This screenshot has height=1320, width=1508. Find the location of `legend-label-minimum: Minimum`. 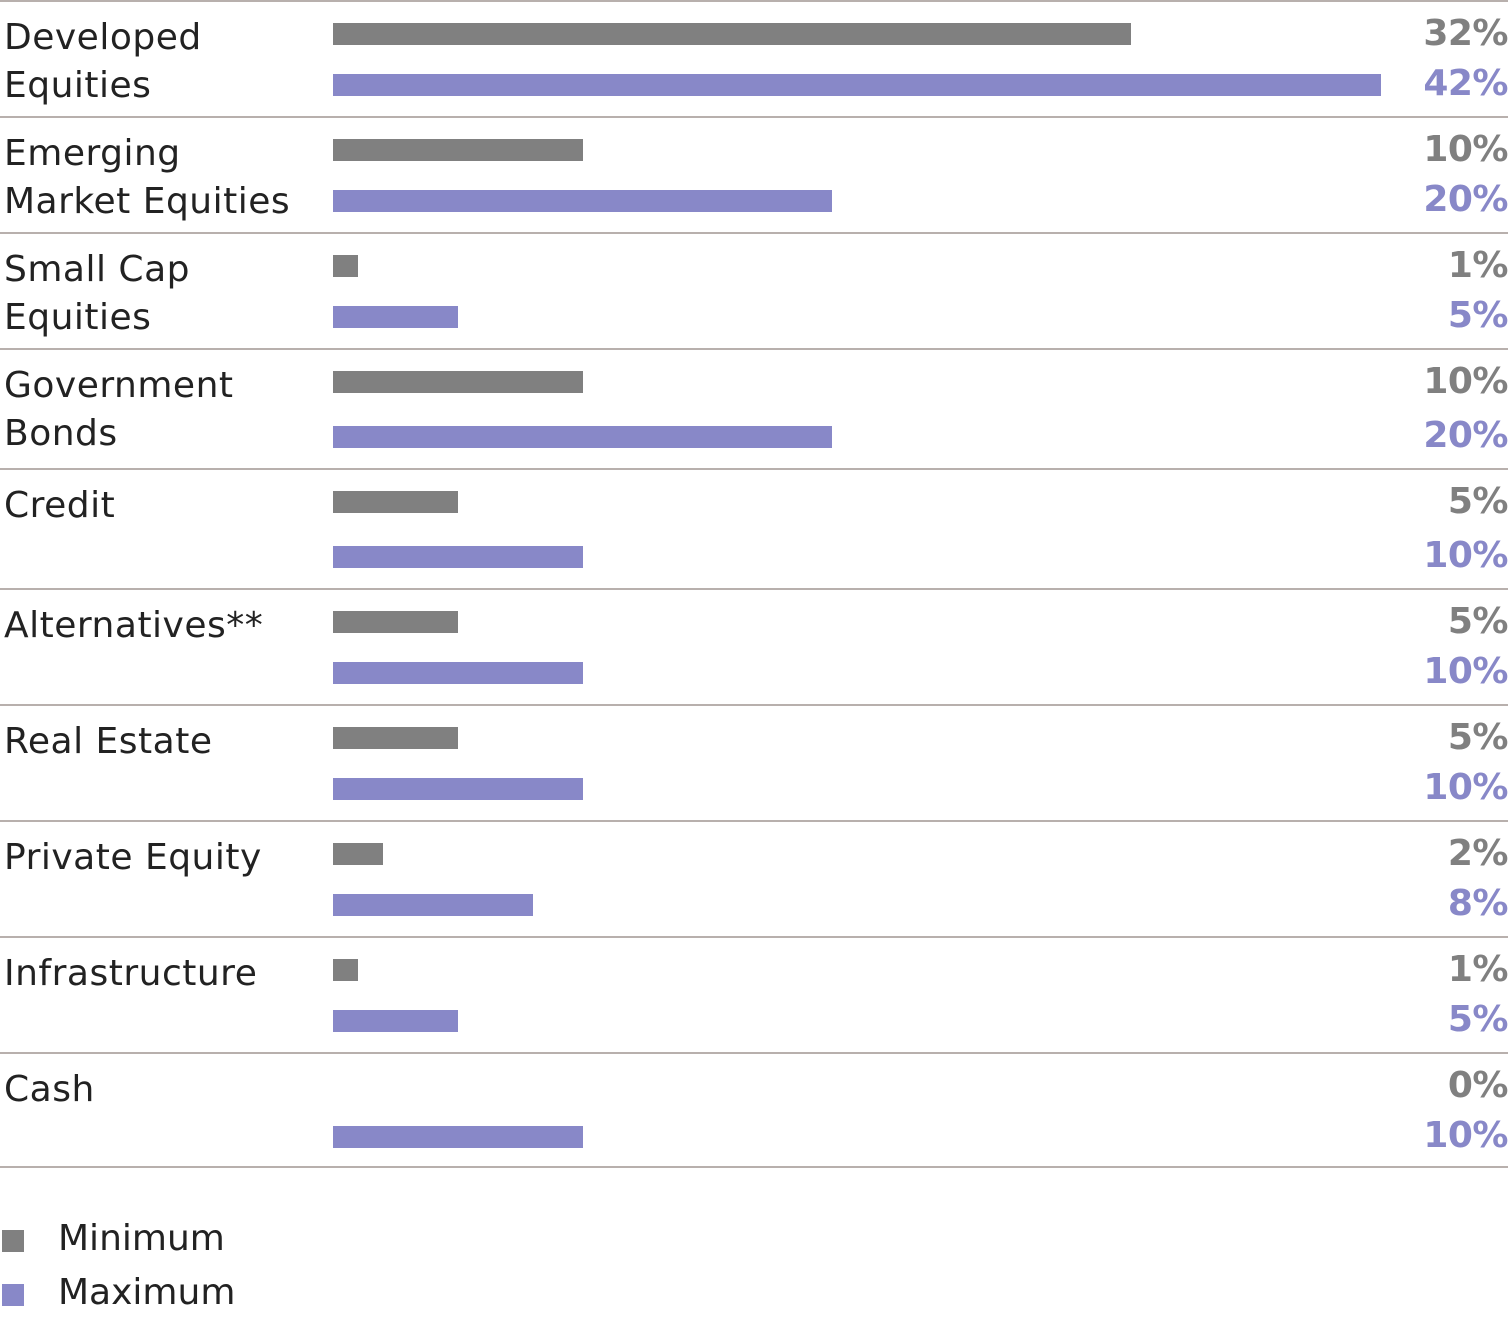

legend-label-minimum: Minimum is located at coordinates (141, 1238).